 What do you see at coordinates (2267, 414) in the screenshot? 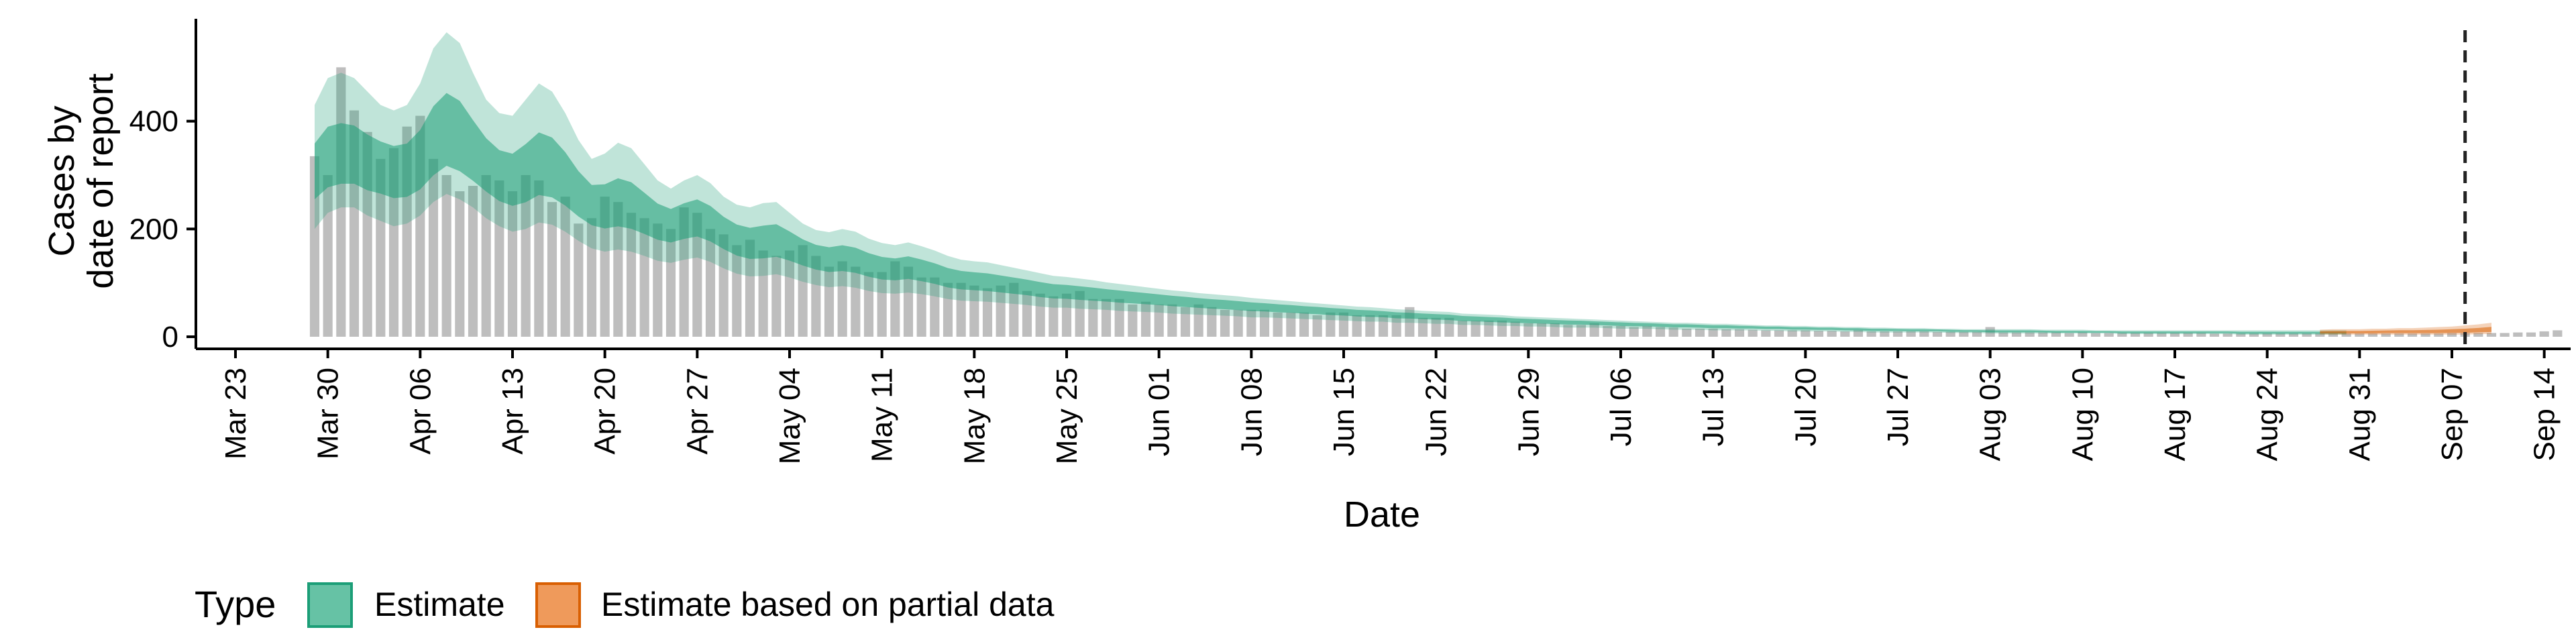
I see `x-tick-label: Aug 24` at bounding box center [2267, 414].